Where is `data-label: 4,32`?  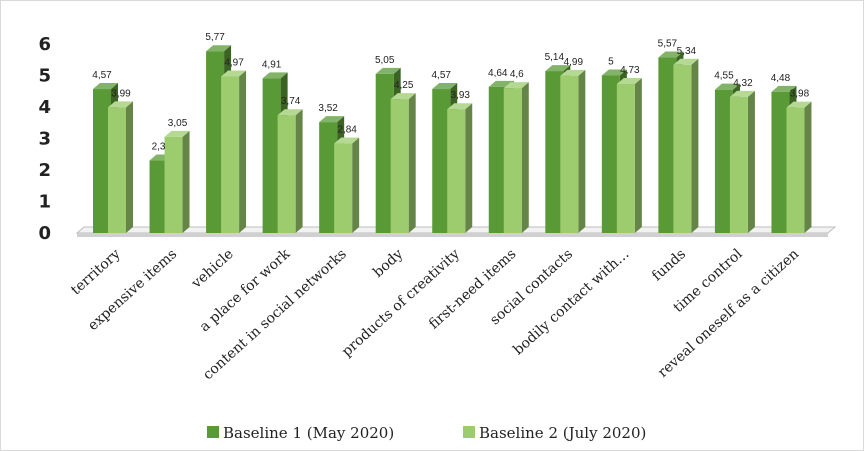
data-label: 4,32 is located at coordinates (743, 83).